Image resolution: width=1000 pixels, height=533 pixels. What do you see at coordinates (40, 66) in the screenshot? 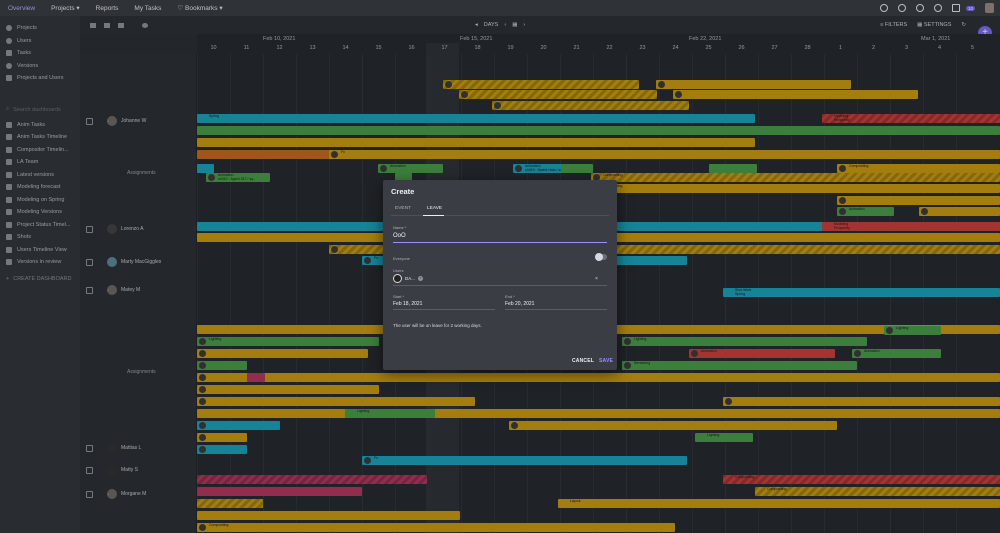
I see `sidebar-item-versions: Versions` at bounding box center [40, 66].